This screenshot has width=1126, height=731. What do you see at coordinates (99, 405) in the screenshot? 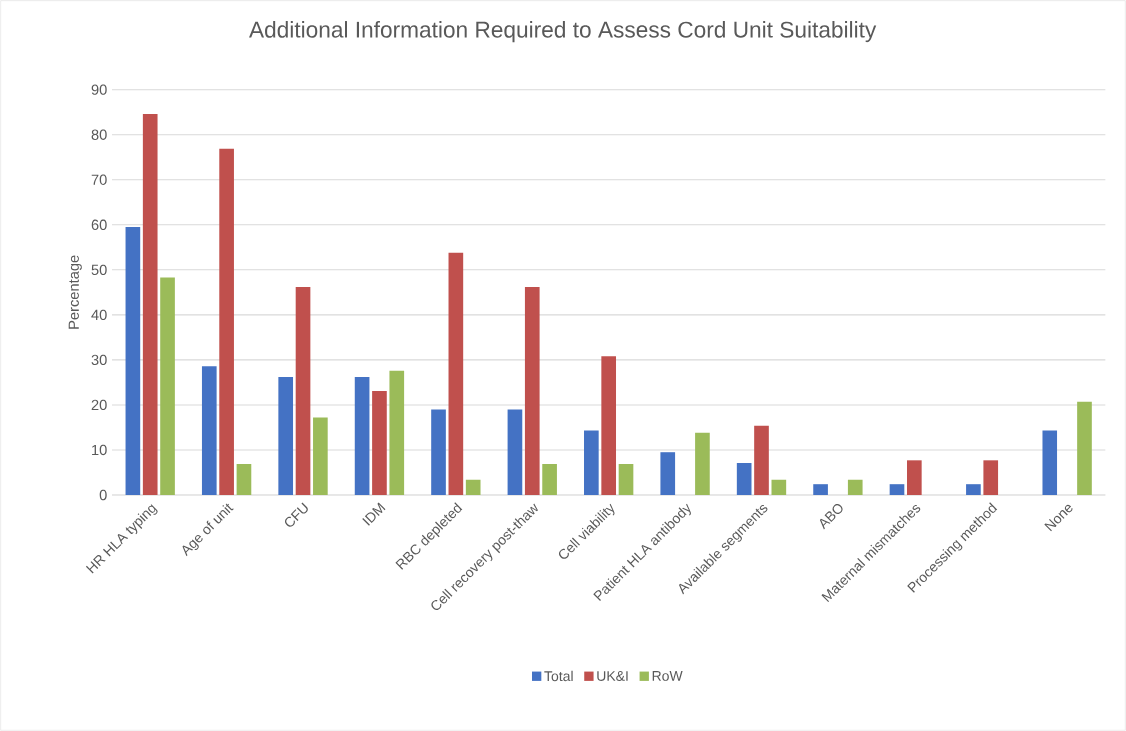
I see `y-tick-label: 20` at bounding box center [99, 405].